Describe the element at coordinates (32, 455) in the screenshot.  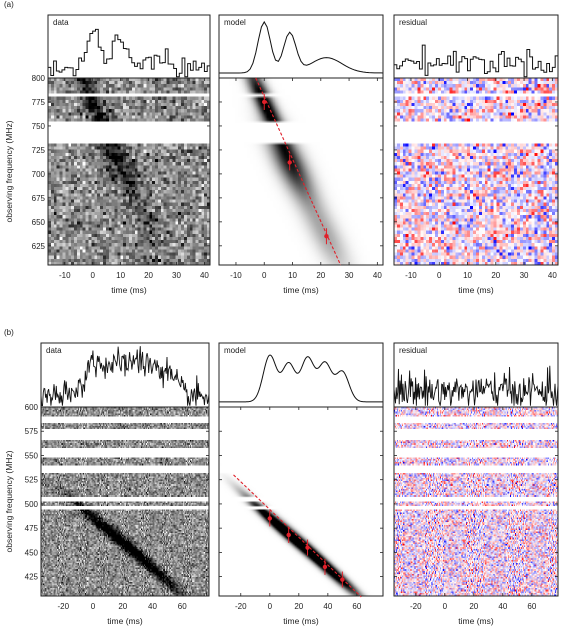
I see `y-tick-label: 550` at that location.